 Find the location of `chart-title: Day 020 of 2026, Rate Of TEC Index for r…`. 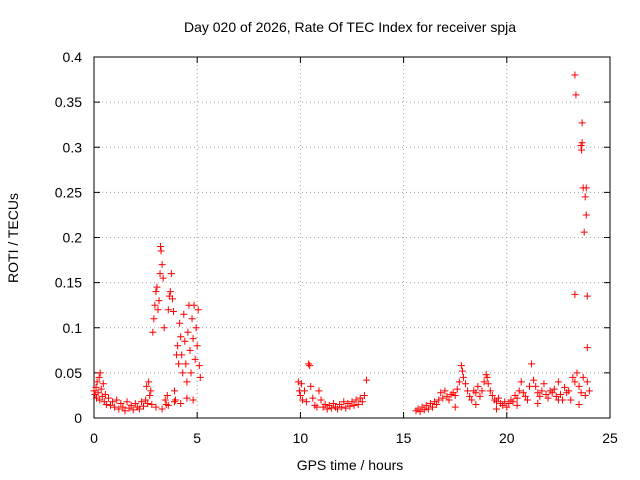

chart-title: Day 020 of 2026, Rate Of TEC Index for r… is located at coordinates (350, 27).